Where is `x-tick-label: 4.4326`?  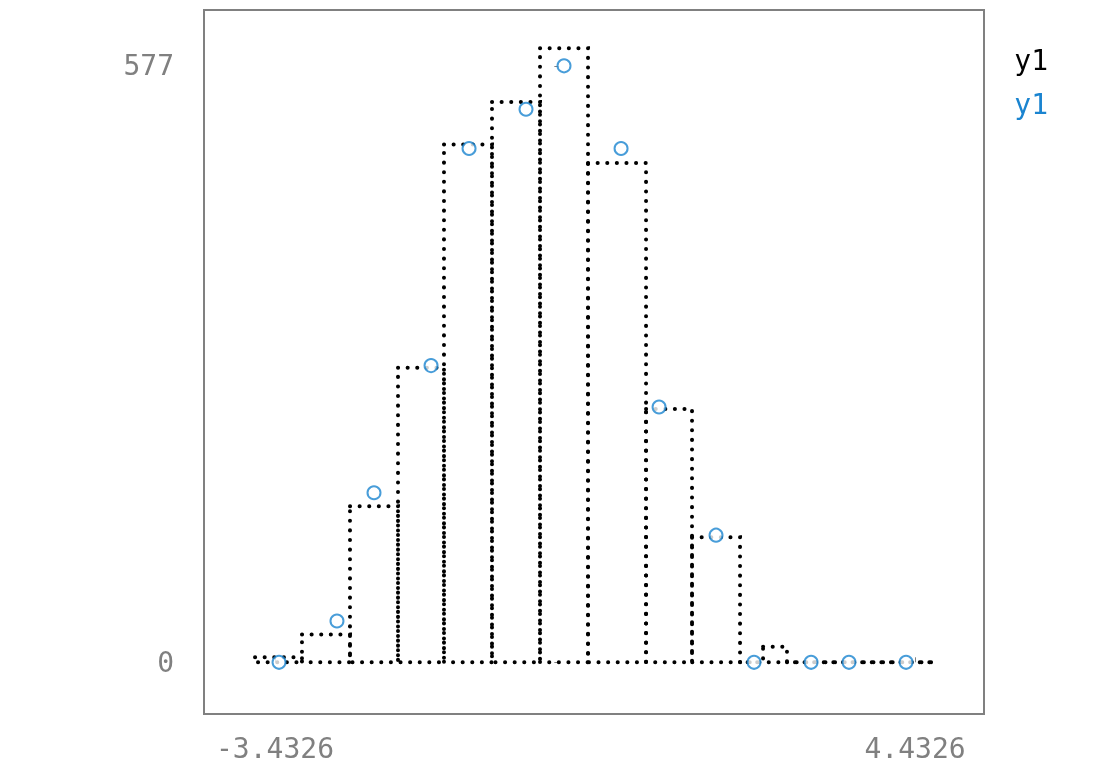
x-tick-label: 4.4326 is located at coordinates (915, 748).